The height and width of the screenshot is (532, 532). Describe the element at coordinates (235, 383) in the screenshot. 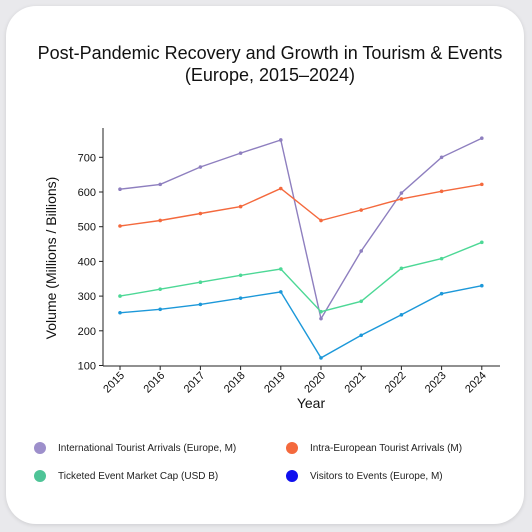

I see `x-tick-label: 2018` at that location.